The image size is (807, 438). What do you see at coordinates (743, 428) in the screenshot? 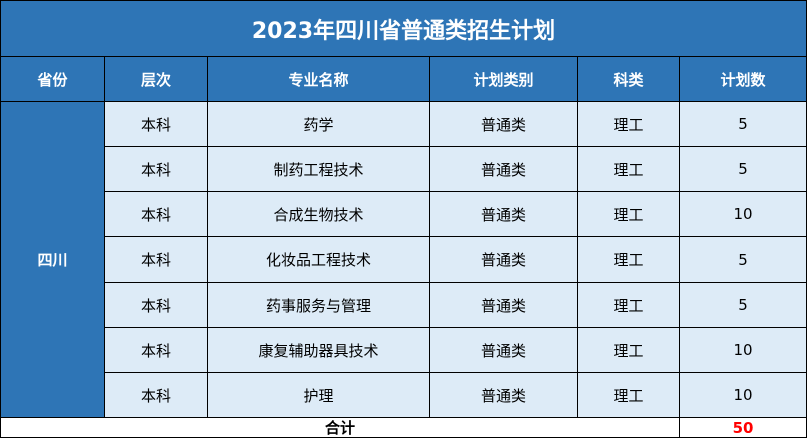
I see `total-value: 50` at bounding box center [743, 428].